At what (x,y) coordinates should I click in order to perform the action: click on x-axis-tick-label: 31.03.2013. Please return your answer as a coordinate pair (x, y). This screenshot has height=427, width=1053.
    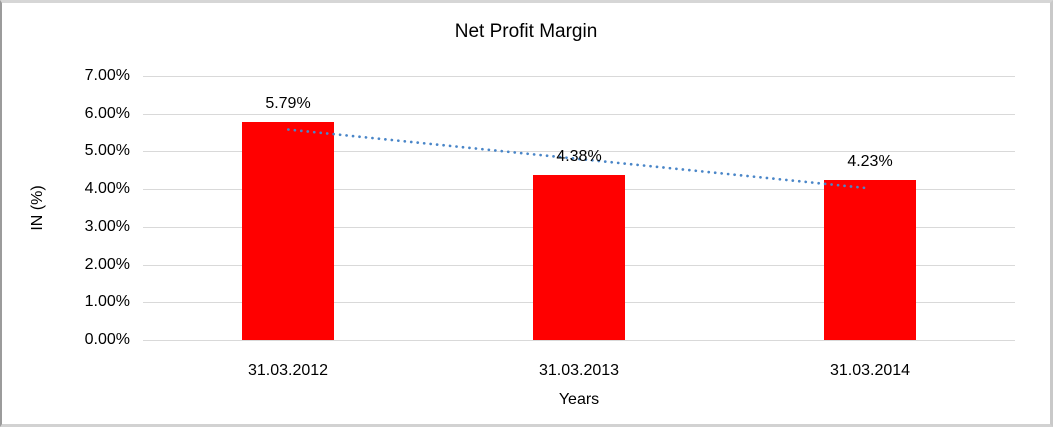
    Looking at the image, I should click on (579, 370).